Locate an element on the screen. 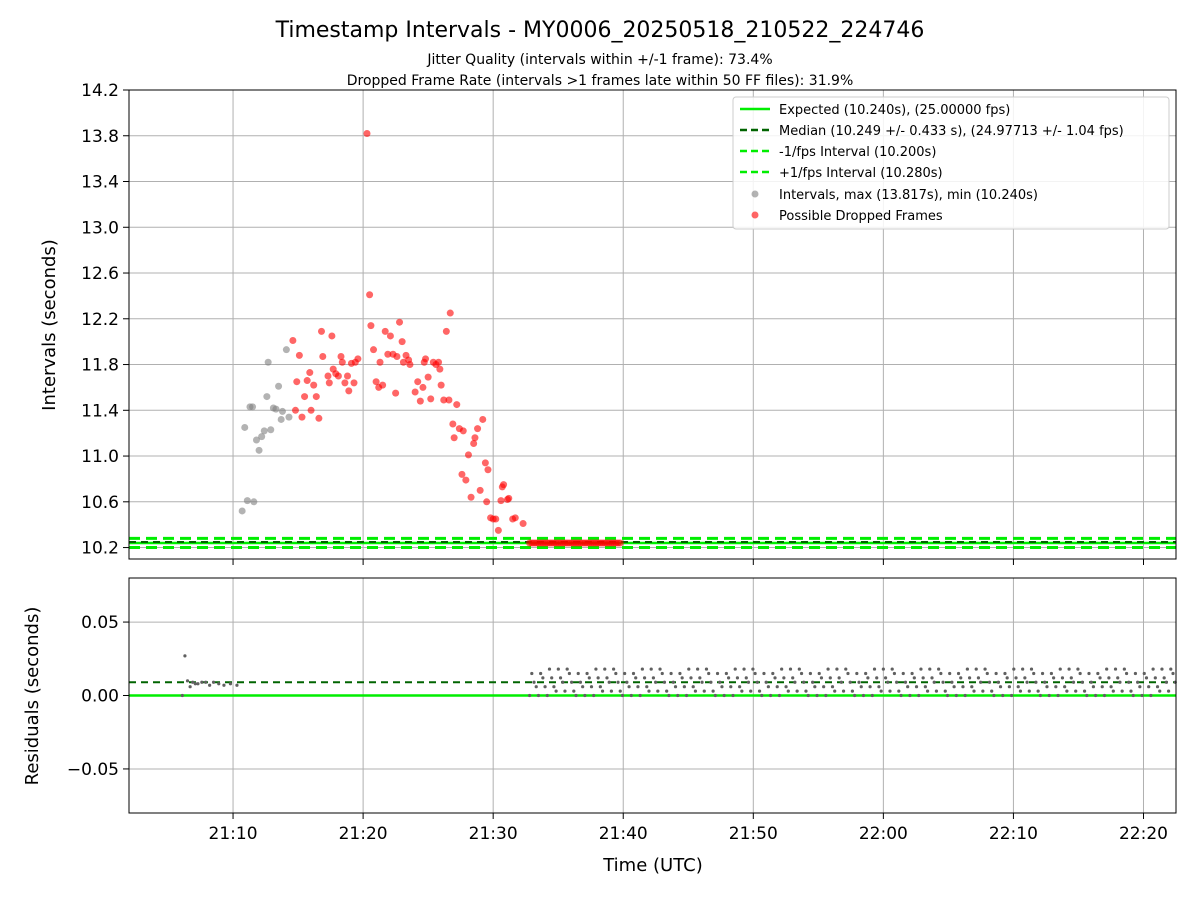 The image size is (1200, 900). top-y-tick-label: 11.8 is located at coordinates (100, 366).